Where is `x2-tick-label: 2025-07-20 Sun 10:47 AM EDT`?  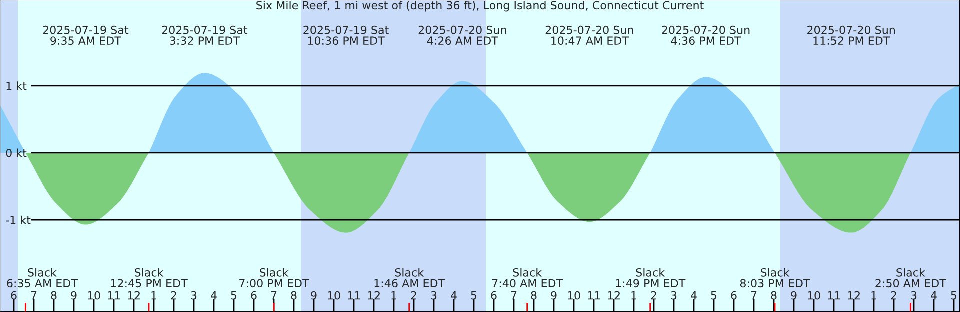 x2-tick-label: 2025-07-20 Sun 10:47 AM EDT is located at coordinates (590, 36).